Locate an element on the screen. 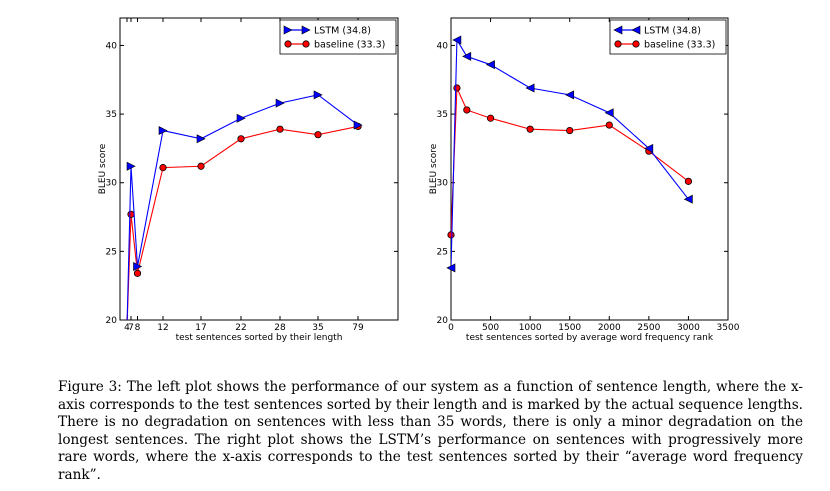 The width and height of the screenshot is (830, 491). right-x-tick-label: 1500 is located at coordinates (569, 328).